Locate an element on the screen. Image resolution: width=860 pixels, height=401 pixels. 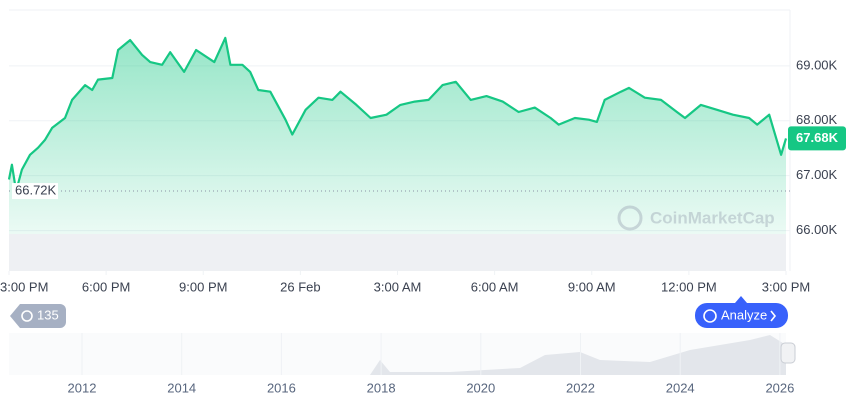
y-tick-label: 68.00K is located at coordinates (817, 119).